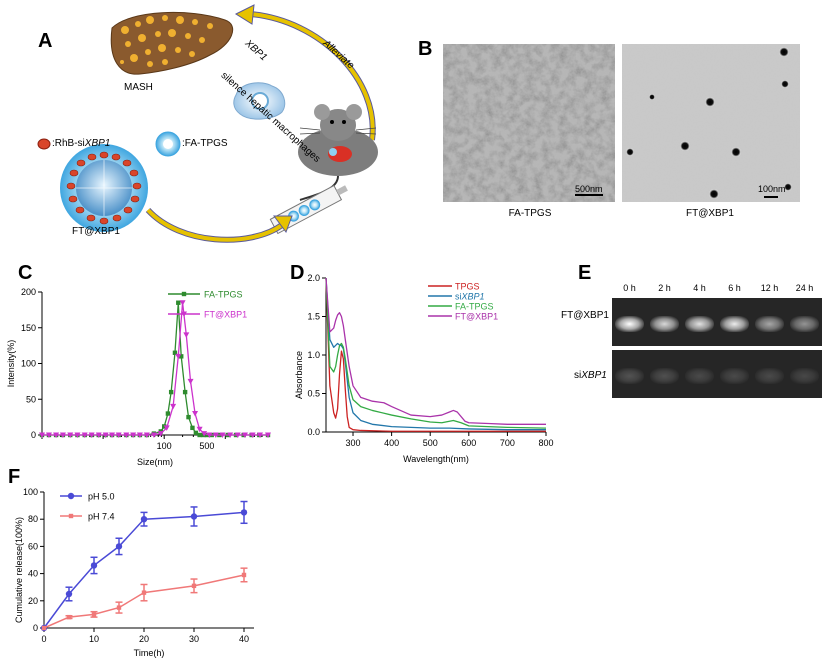 The width and height of the screenshot is (824, 662). What do you see at coordinates (545, 443) in the screenshot?
I see `d-x-tick-label: 800` at bounding box center [545, 443].